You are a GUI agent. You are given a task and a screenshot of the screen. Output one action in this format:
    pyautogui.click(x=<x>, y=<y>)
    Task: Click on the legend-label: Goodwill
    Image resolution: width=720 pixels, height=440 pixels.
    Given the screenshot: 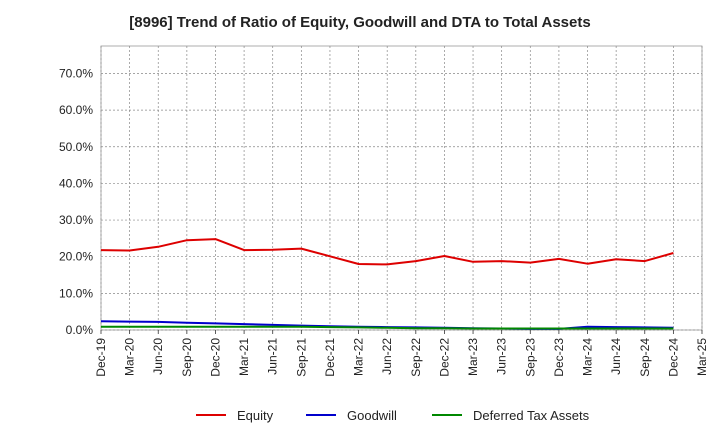 What is the action you would take?
    pyautogui.click(x=372, y=415)
    